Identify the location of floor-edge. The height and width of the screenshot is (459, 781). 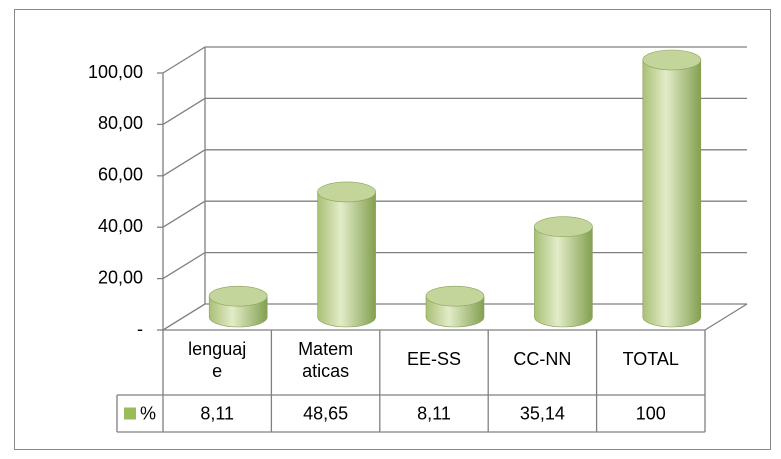
(726, 317).